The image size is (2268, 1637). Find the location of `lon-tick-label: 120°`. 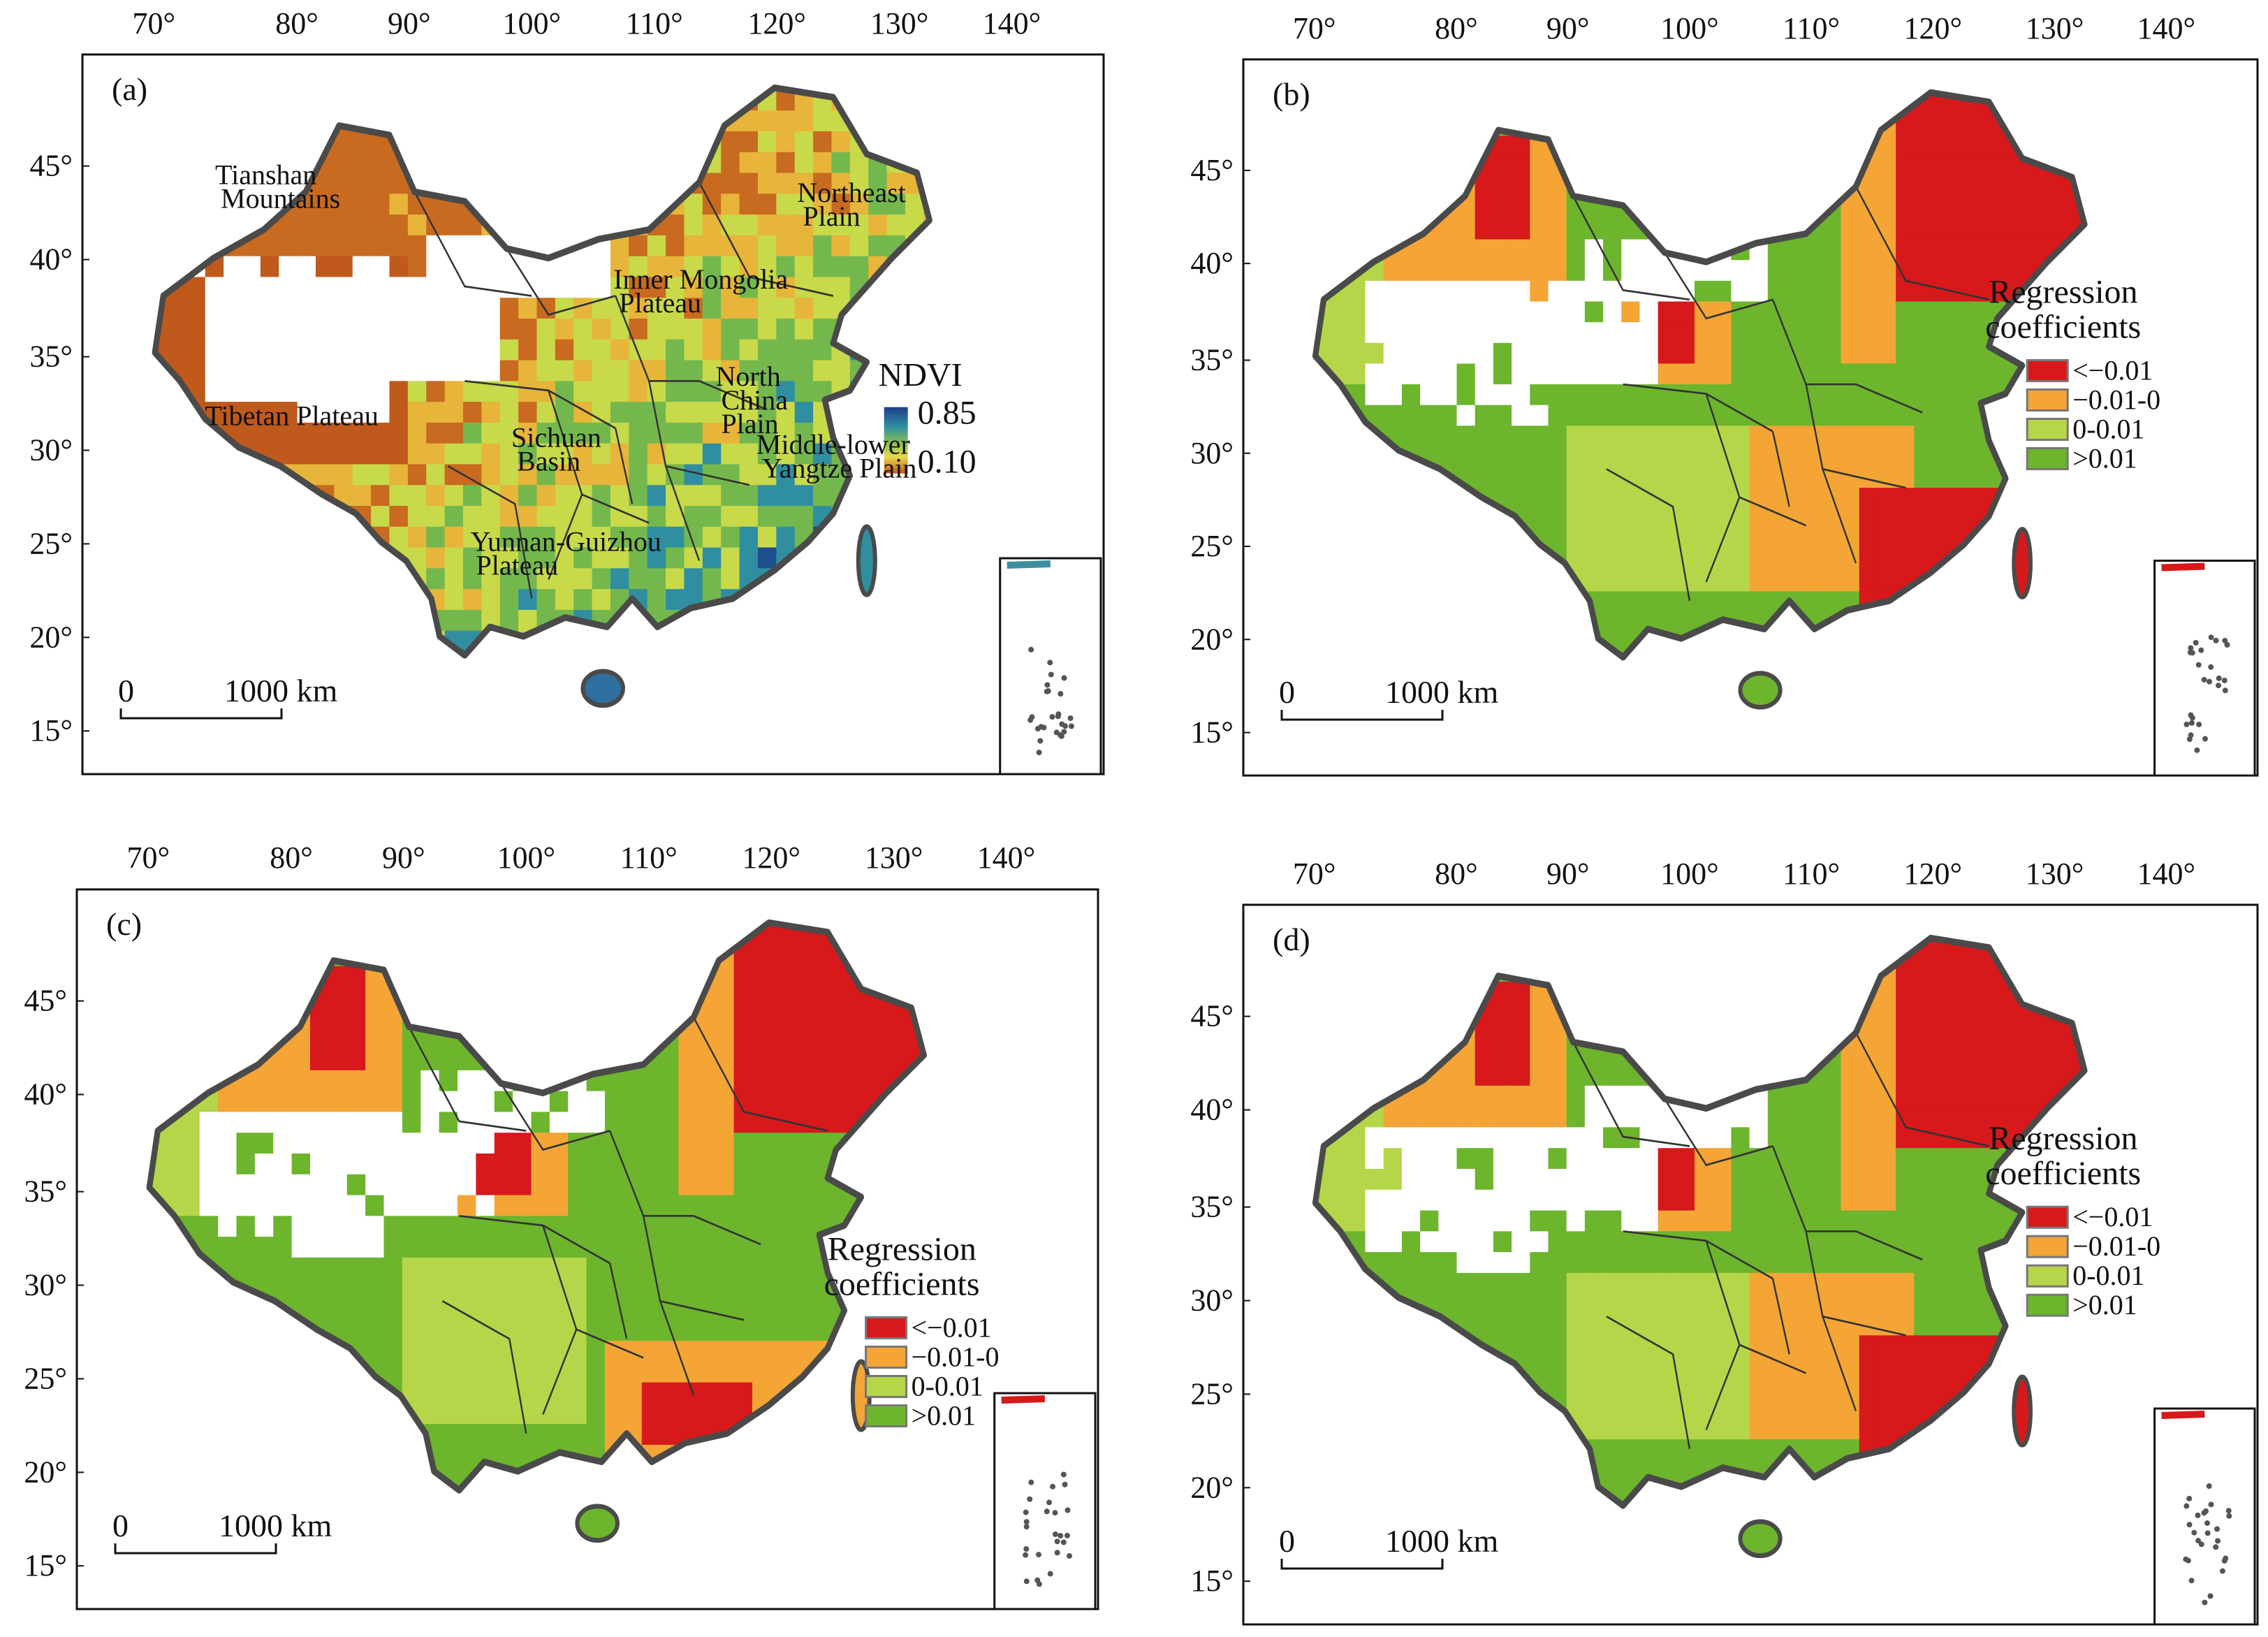

lon-tick-label: 120° is located at coordinates (1934, 874).